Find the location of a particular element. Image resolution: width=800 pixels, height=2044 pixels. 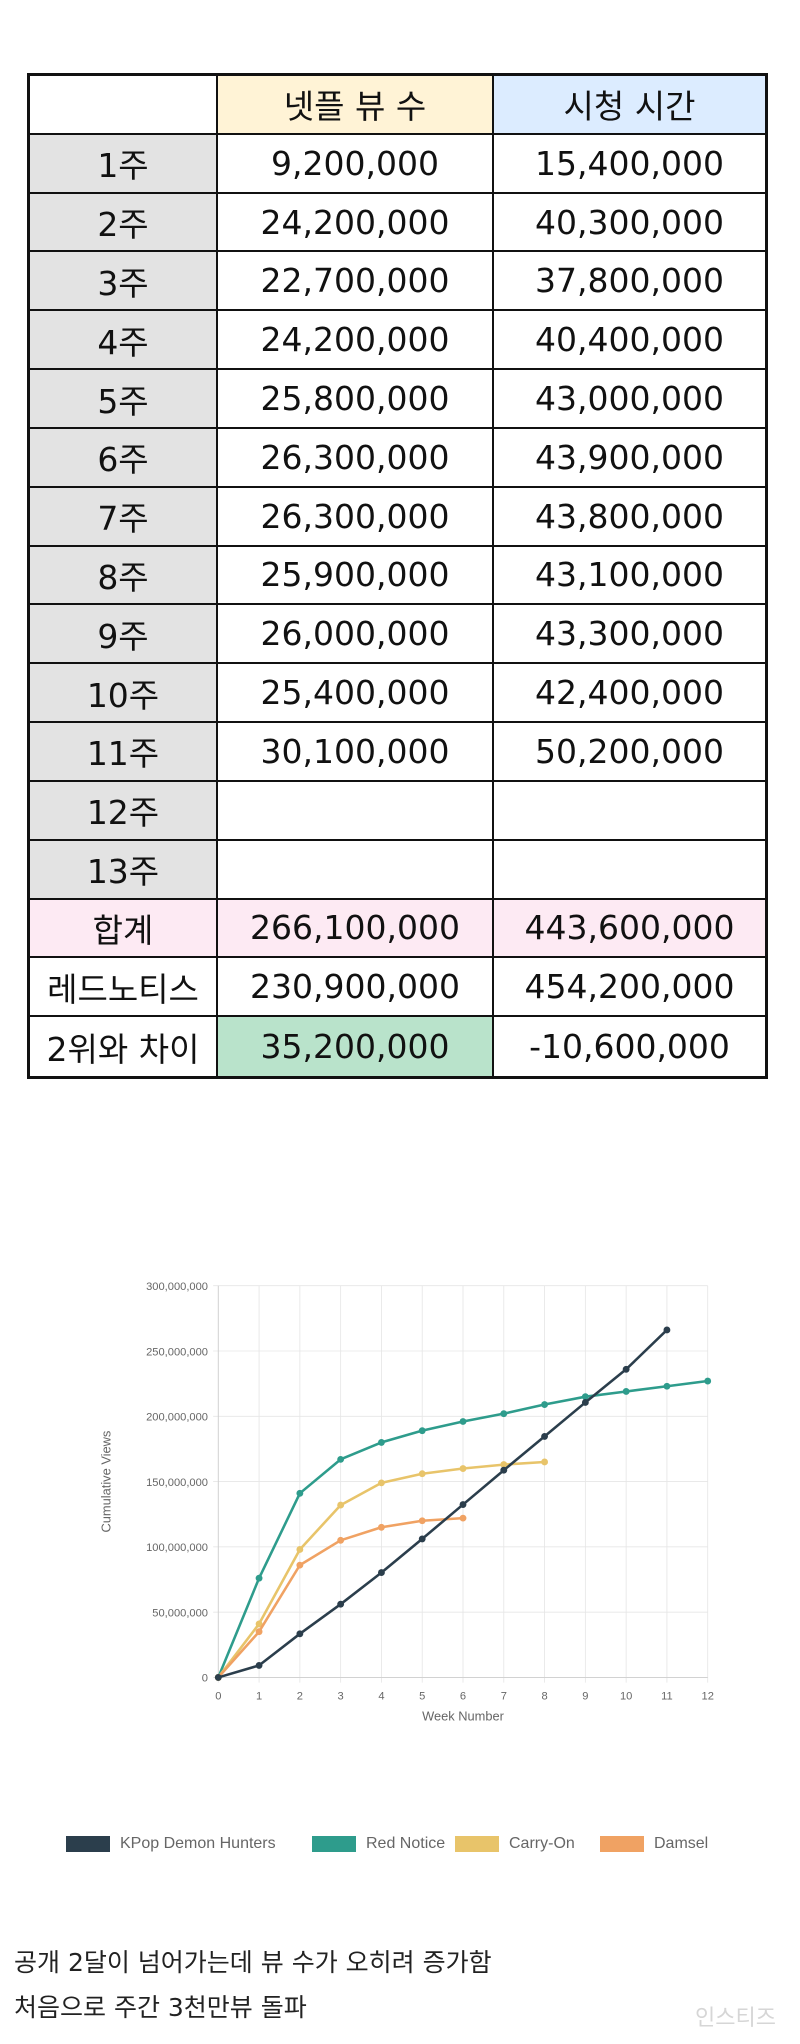

header-cell is located at coordinates (124, 105).